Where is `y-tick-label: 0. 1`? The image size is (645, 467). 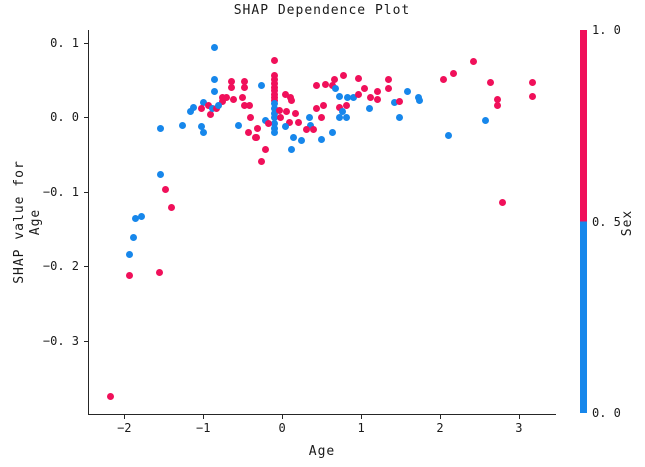 y-tick-label: 0. 1 is located at coordinates (64, 42).